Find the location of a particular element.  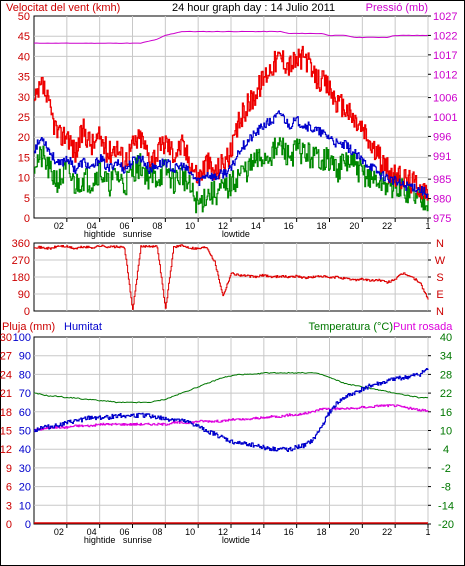

pressure-line is located at coordinates (231, 37).